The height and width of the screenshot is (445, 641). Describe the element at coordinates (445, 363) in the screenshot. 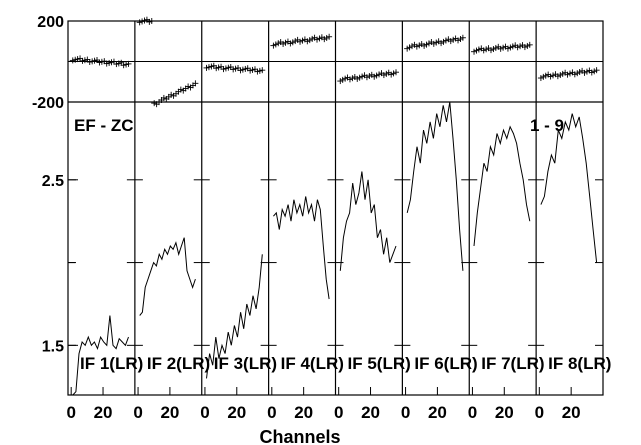

I see `series-label: IF 6(LR)` at that location.